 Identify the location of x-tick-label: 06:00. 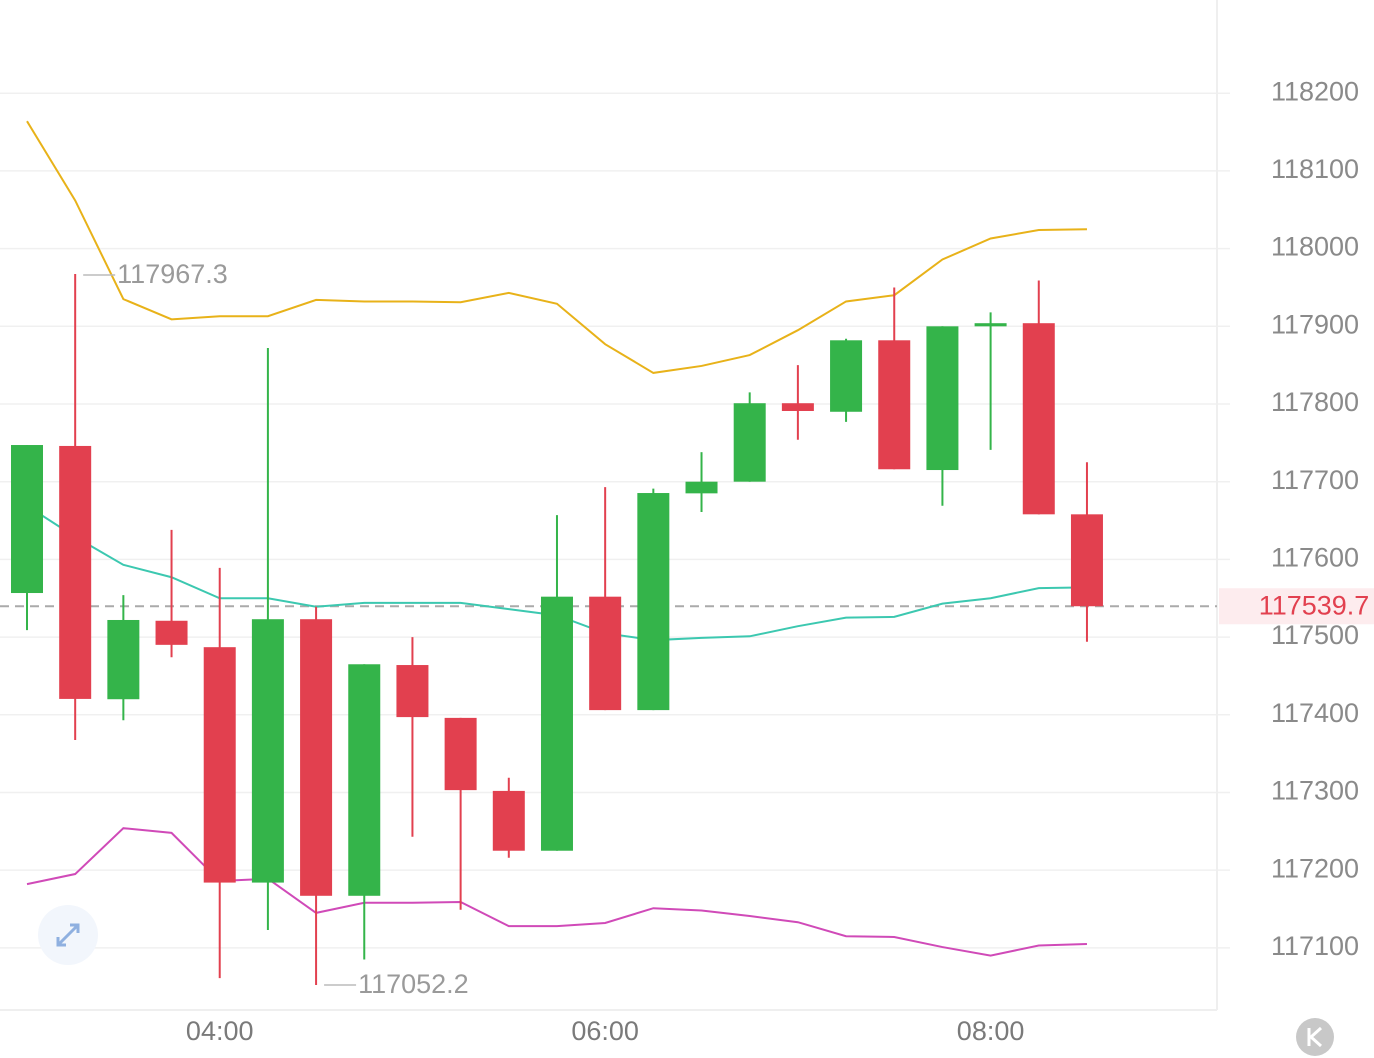
(605, 1031).